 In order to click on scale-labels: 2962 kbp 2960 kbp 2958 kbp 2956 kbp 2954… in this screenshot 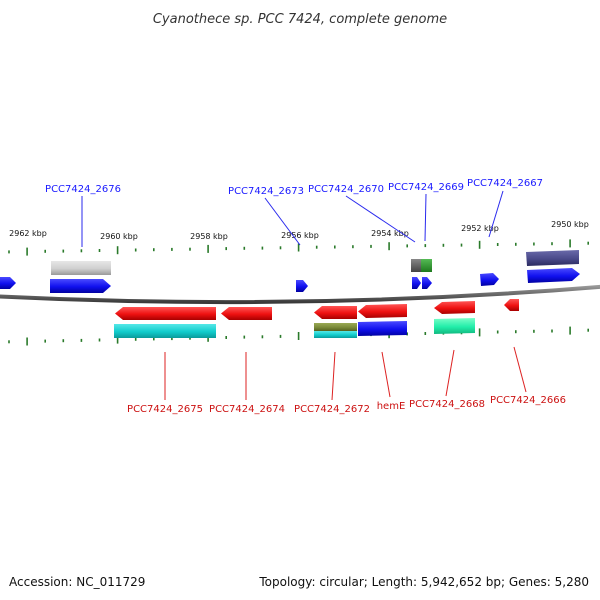, I will do `click(299, 230)`.